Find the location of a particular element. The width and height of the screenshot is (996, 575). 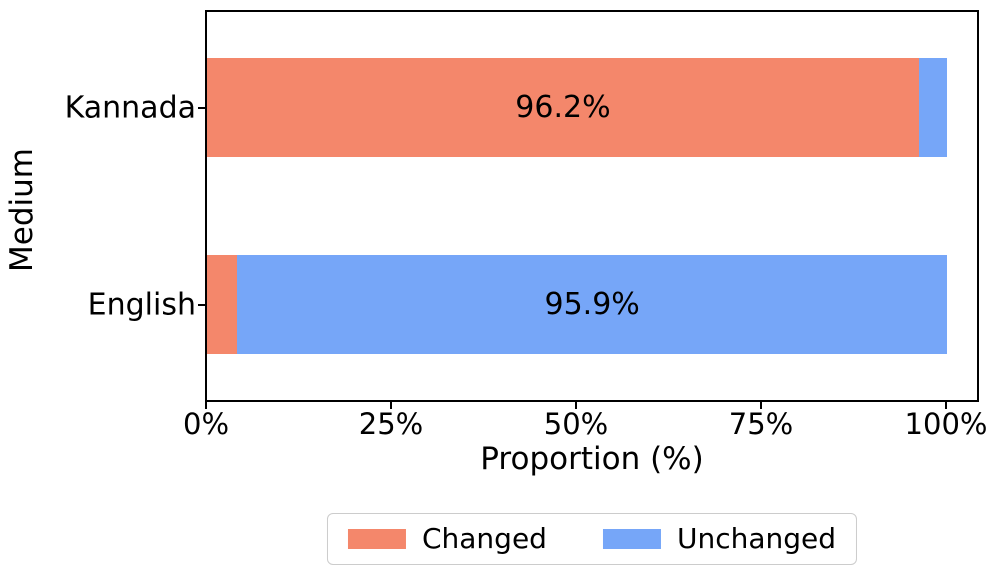

y-axis-title: Medium is located at coordinates (22, 210).